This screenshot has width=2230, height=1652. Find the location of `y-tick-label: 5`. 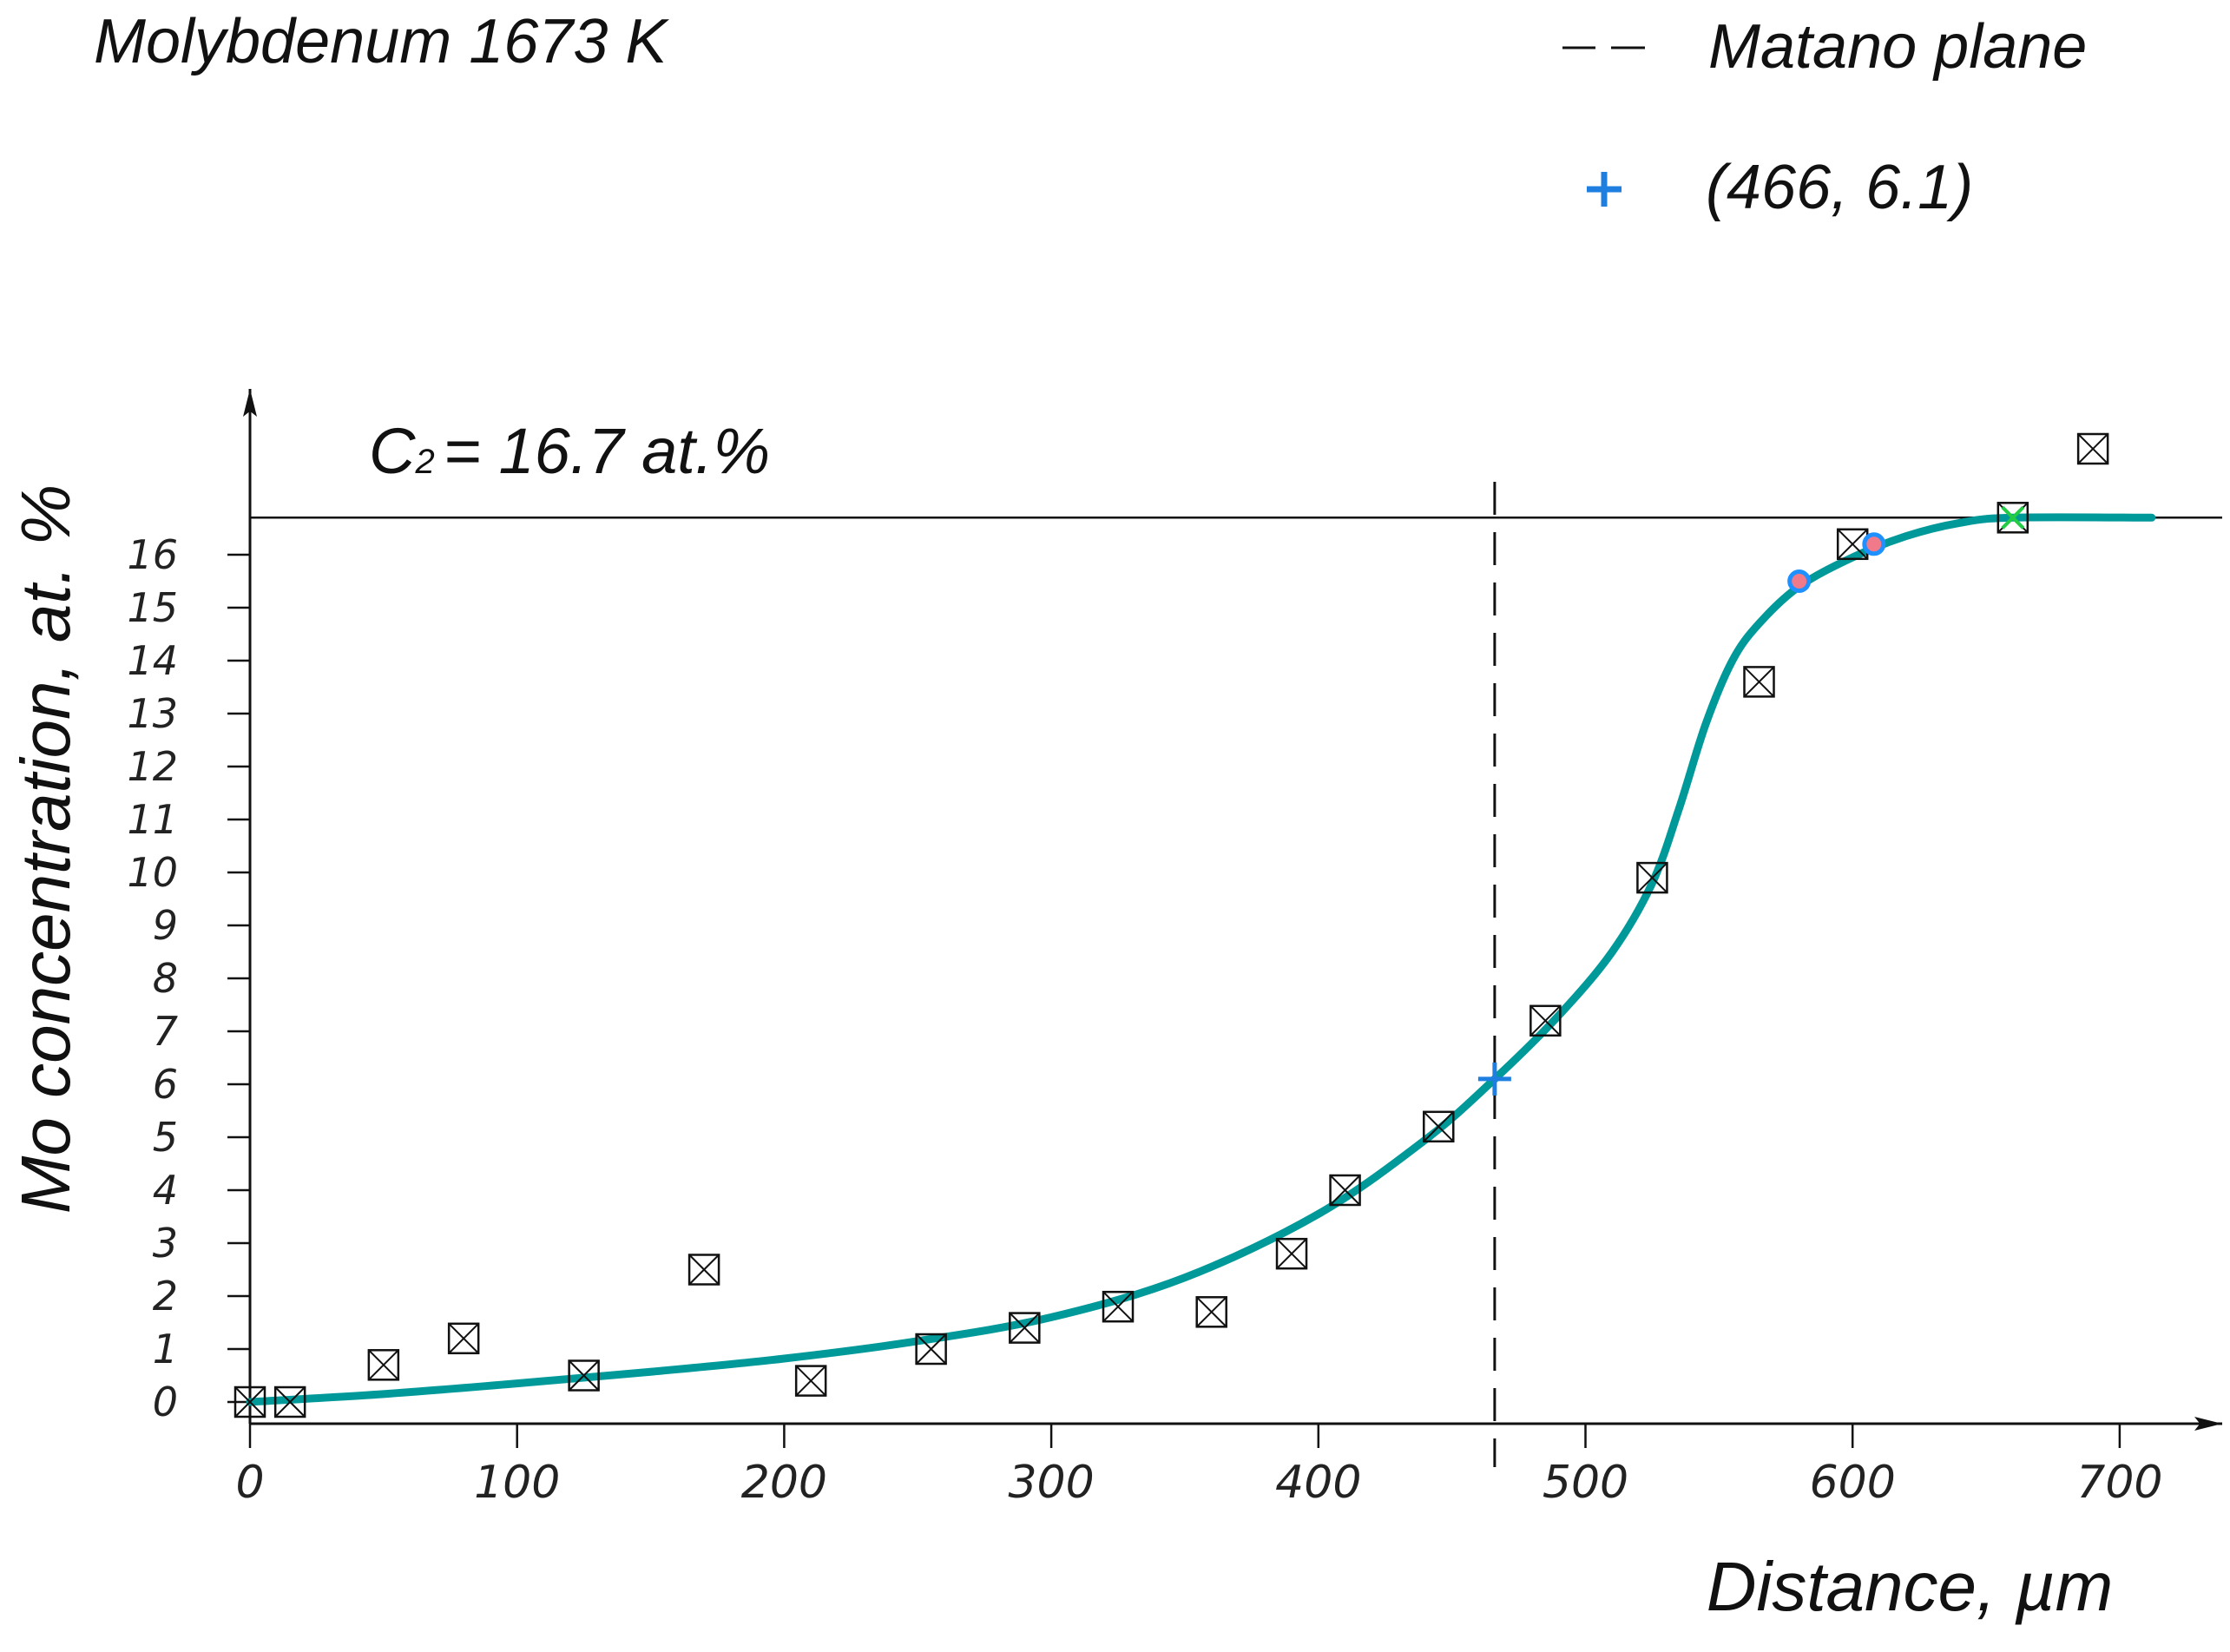

y-tick-label: 5 is located at coordinates (165, 1137).